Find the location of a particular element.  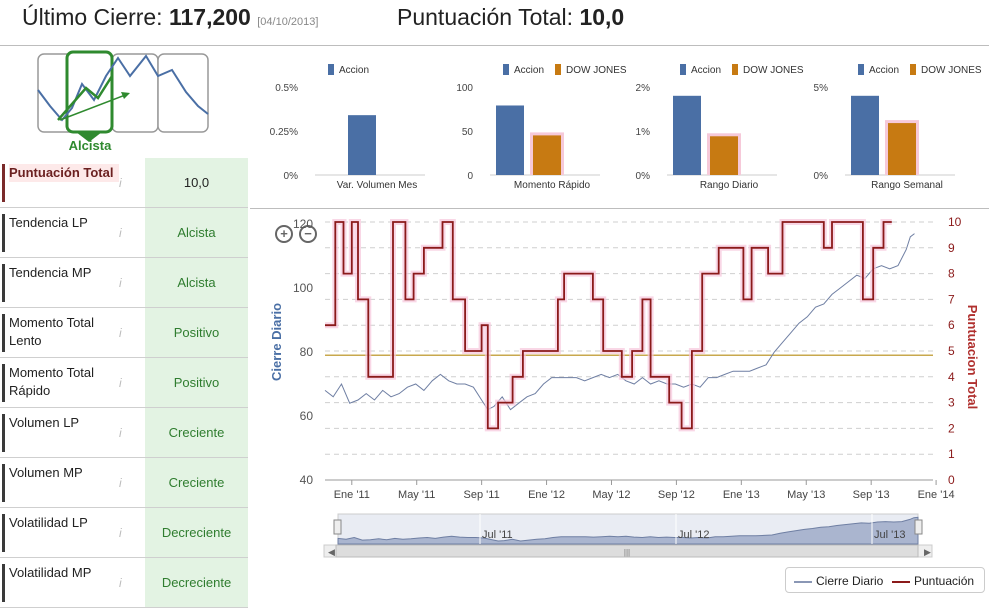

zoom-in-icon: + is located at coordinates (284, 234).